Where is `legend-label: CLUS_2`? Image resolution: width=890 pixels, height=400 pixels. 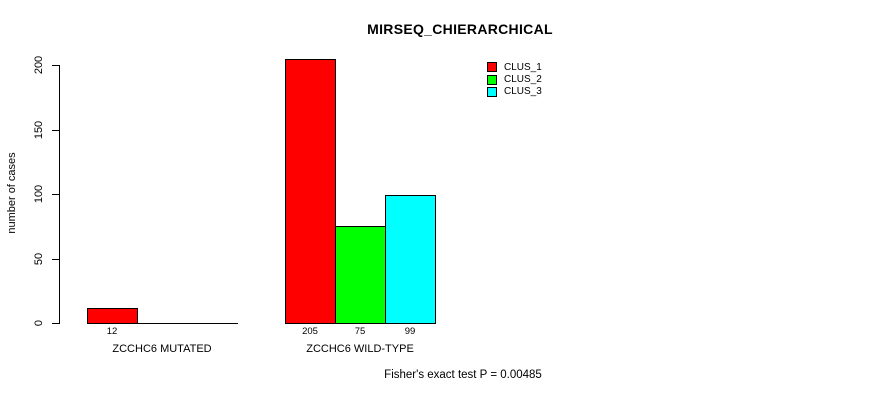 legend-label: CLUS_2 is located at coordinates (523, 80).